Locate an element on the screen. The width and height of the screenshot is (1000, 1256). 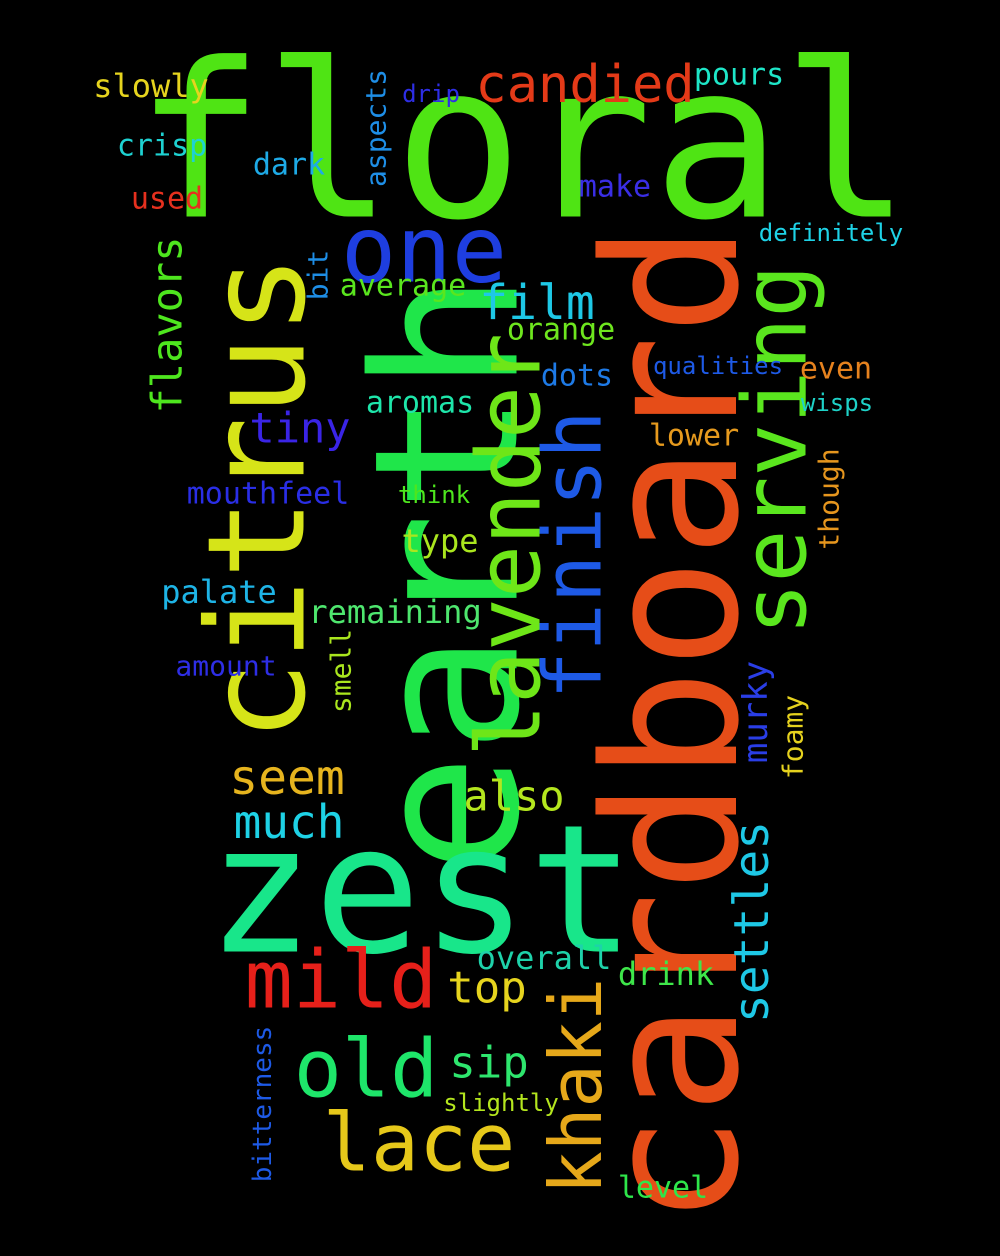
word-overall: overall is located at coordinates (544, 958).